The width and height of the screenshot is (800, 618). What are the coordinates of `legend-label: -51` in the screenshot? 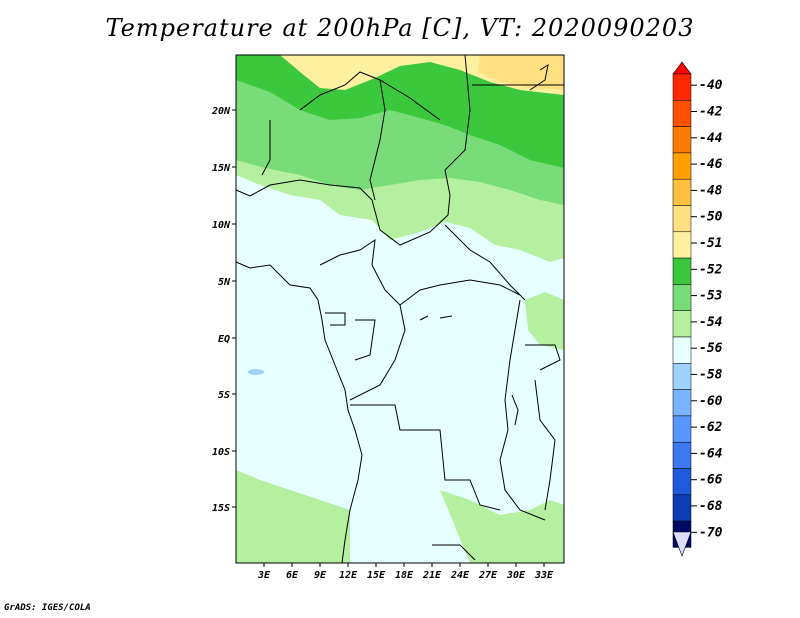 It's located at (710, 243).